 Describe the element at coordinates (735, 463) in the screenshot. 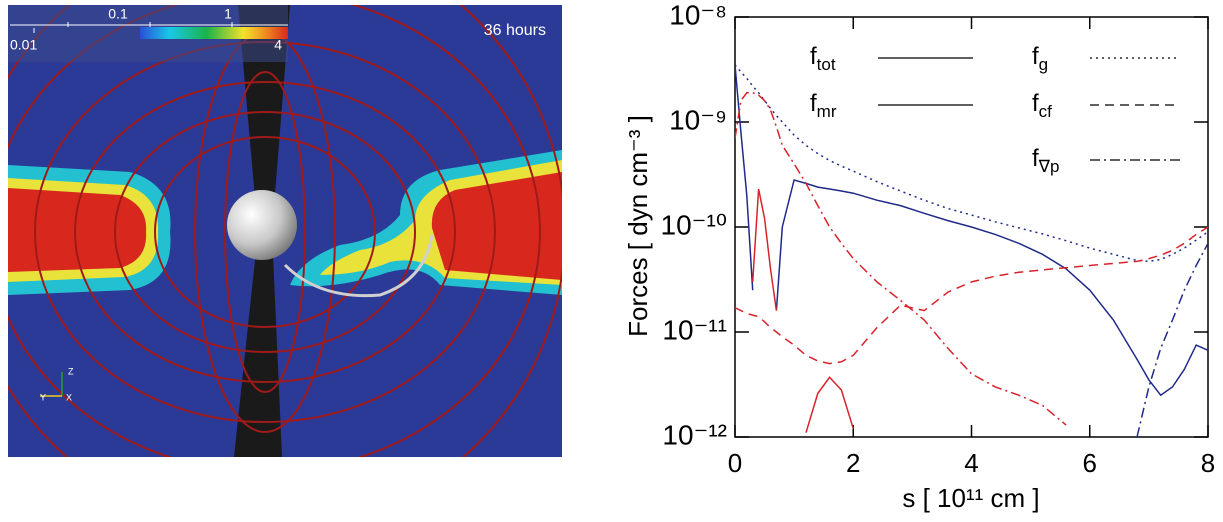

I see `x-tick-label: 0` at that location.